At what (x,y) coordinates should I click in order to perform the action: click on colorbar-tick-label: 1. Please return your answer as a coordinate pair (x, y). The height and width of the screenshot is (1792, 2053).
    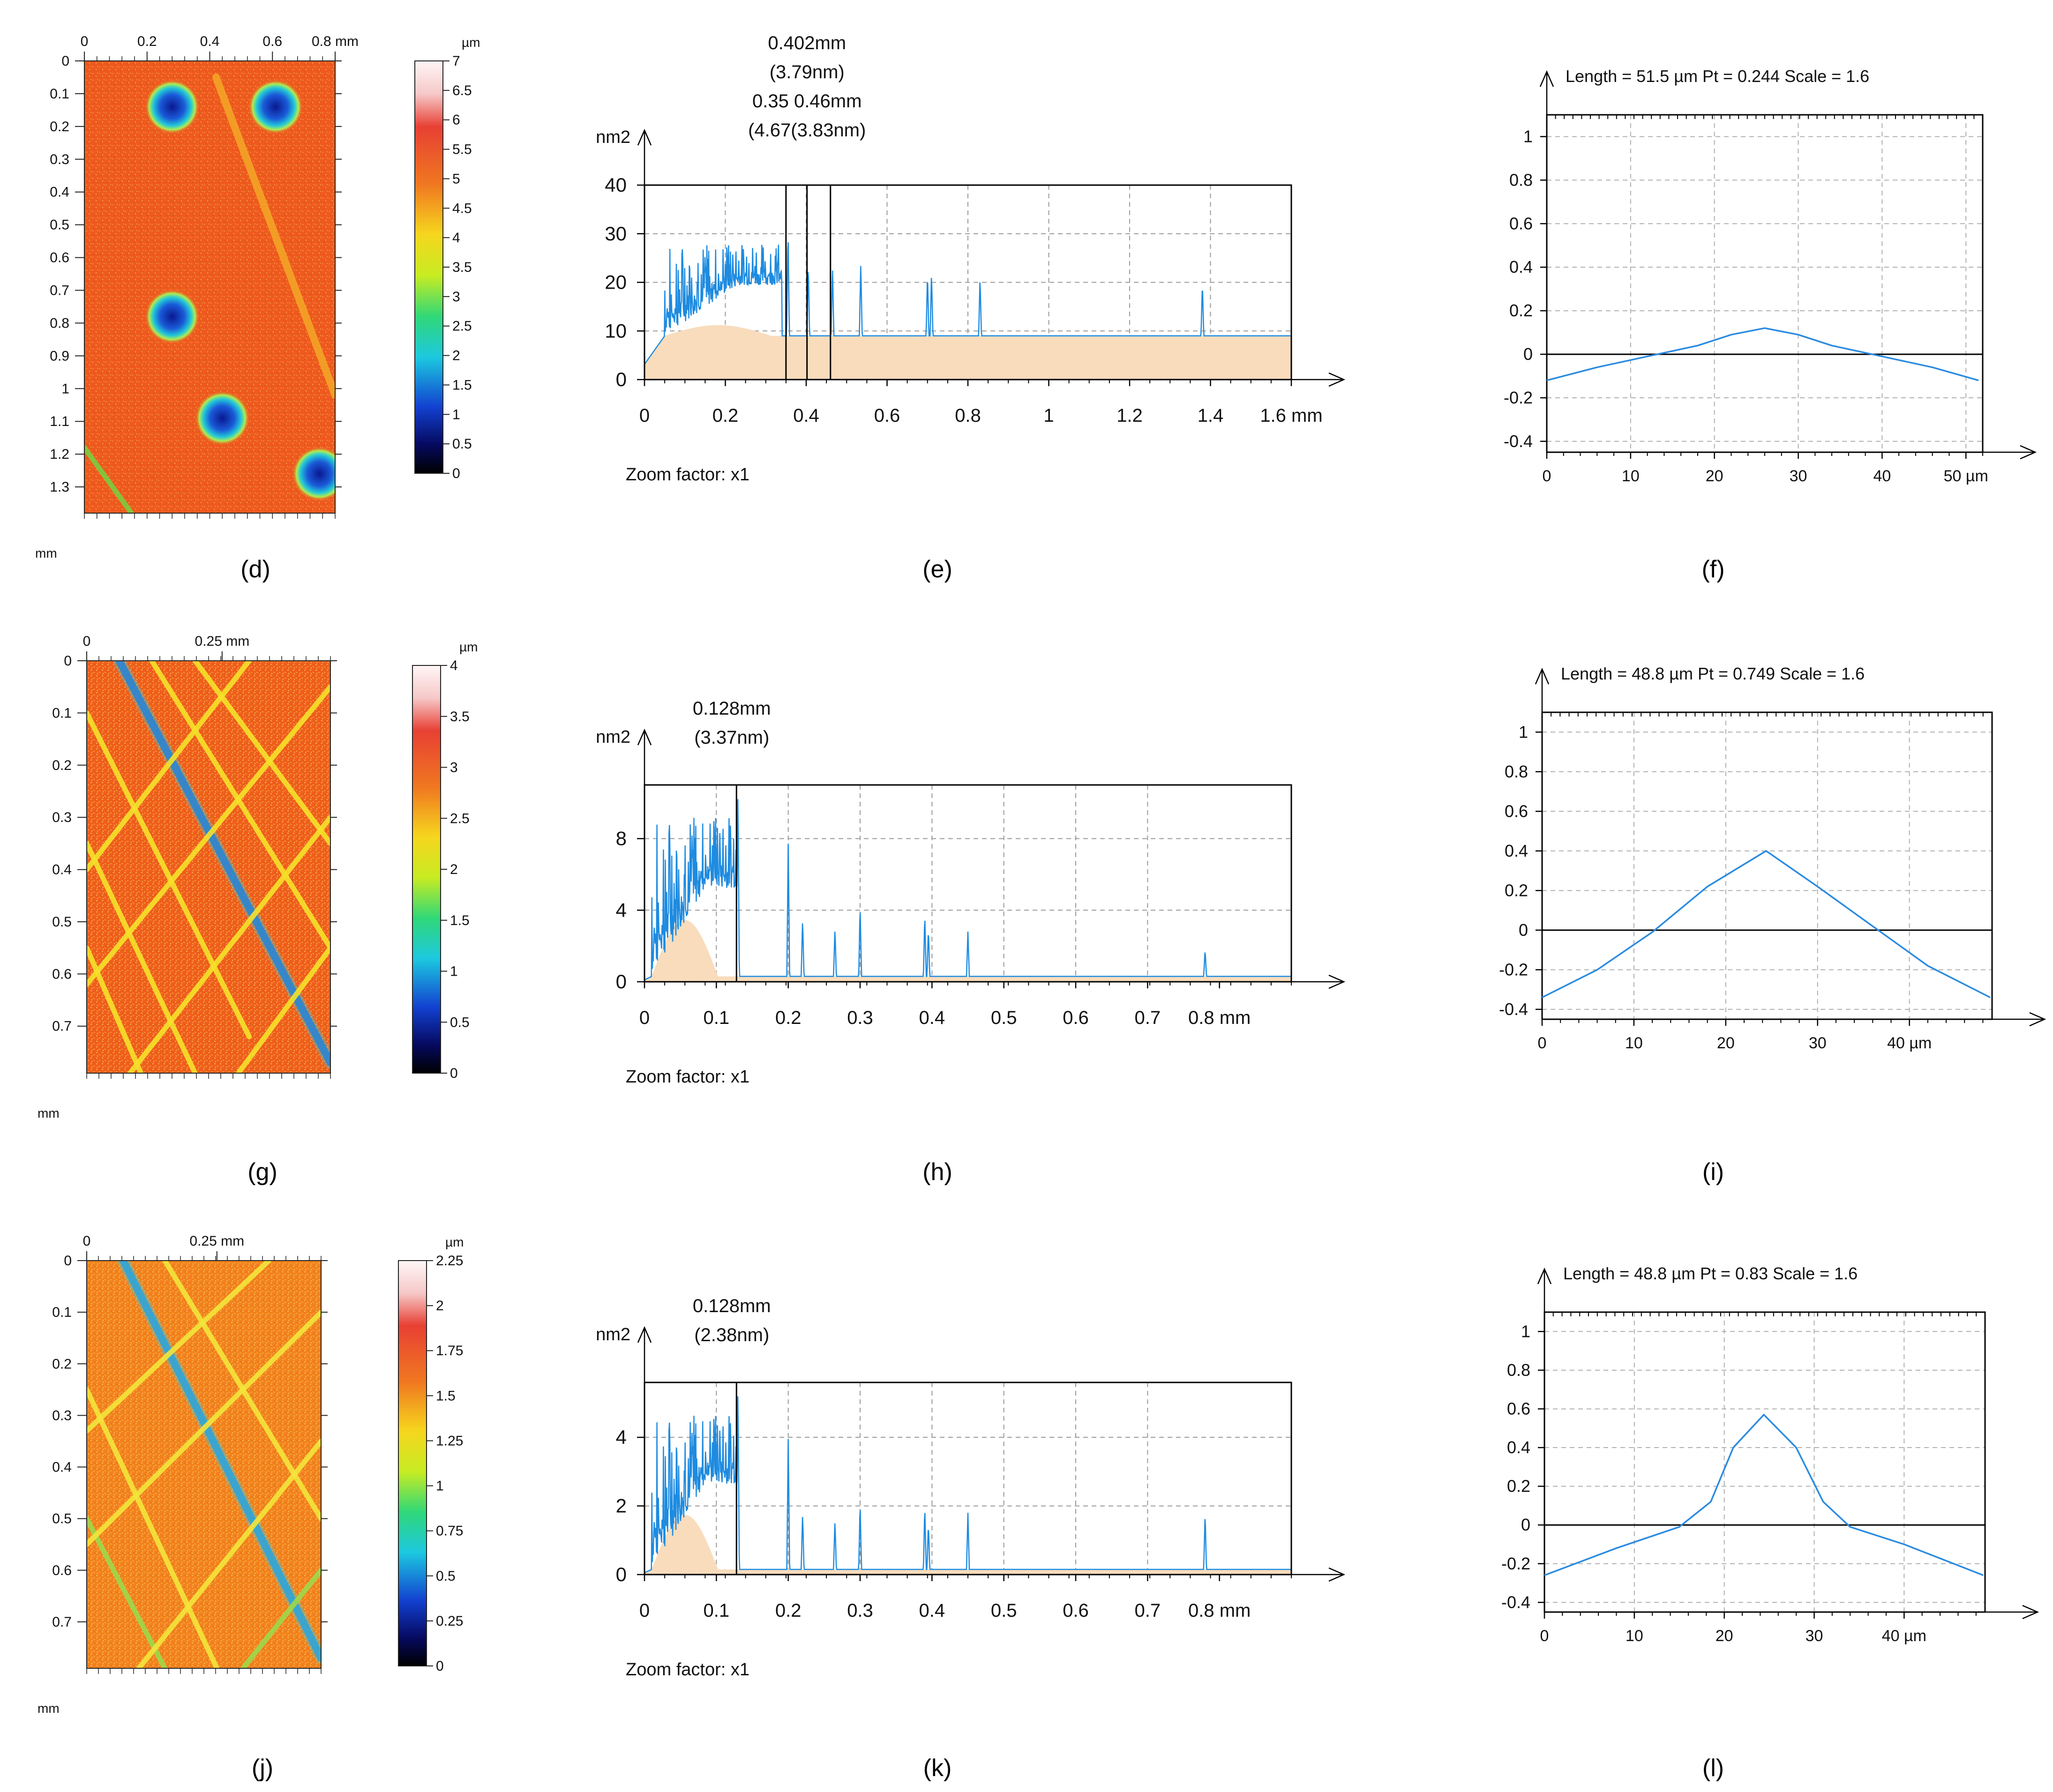
    Looking at the image, I should click on (454, 972).